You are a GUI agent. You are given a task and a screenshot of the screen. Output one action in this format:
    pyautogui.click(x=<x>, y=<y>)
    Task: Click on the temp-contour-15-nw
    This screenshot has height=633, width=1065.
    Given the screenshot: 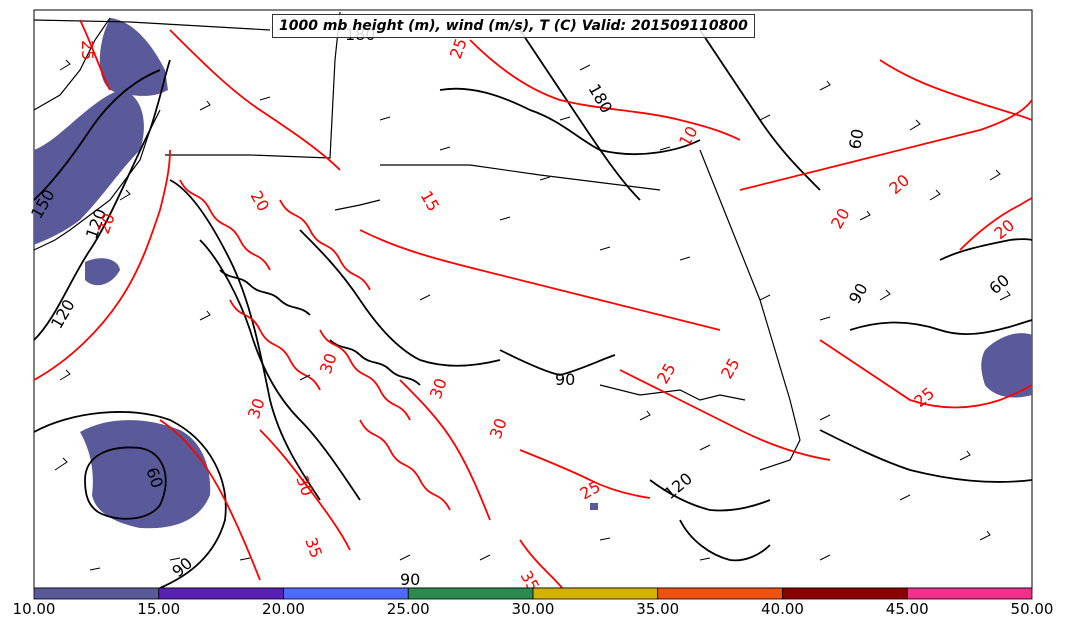 What is the action you would take?
    pyautogui.click(x=255, y=100)
    